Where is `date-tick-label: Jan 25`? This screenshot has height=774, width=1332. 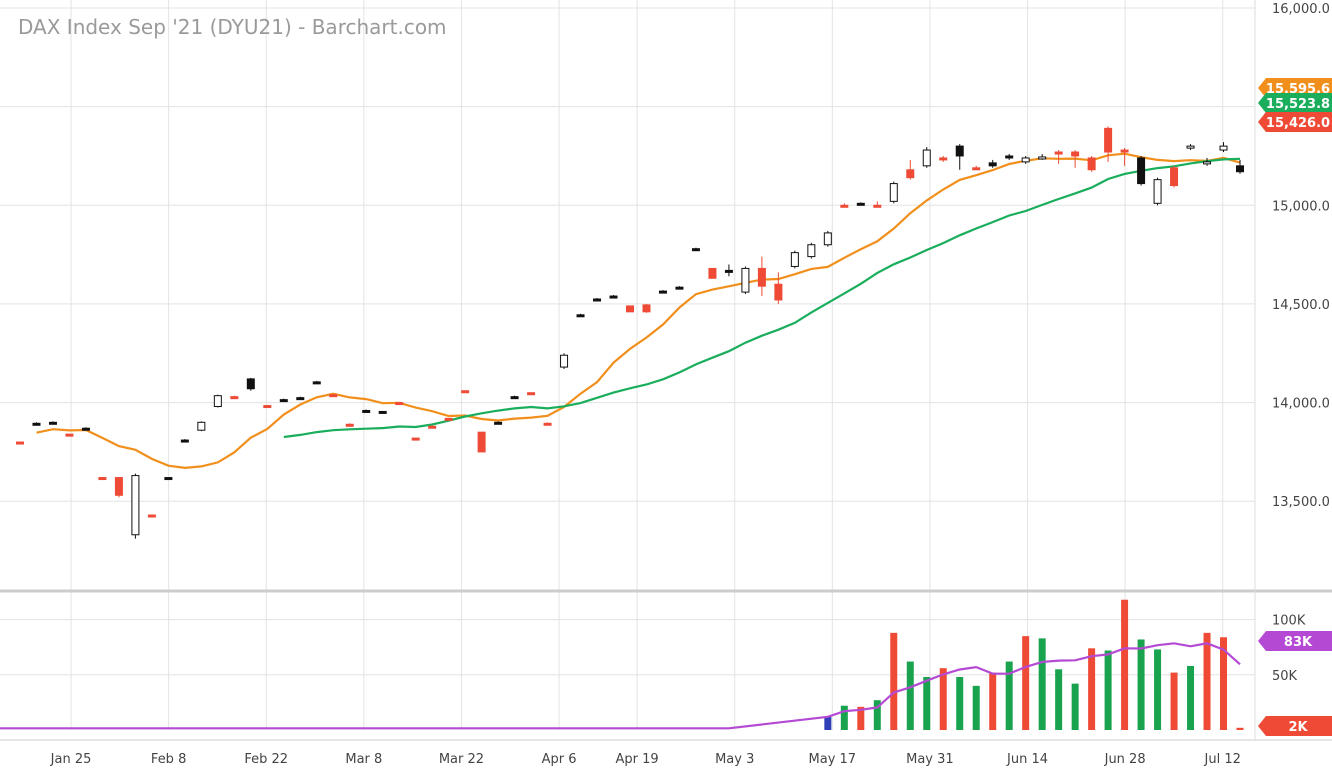
date-tick-label: Jan 25 is located at coordinates (71, 759).